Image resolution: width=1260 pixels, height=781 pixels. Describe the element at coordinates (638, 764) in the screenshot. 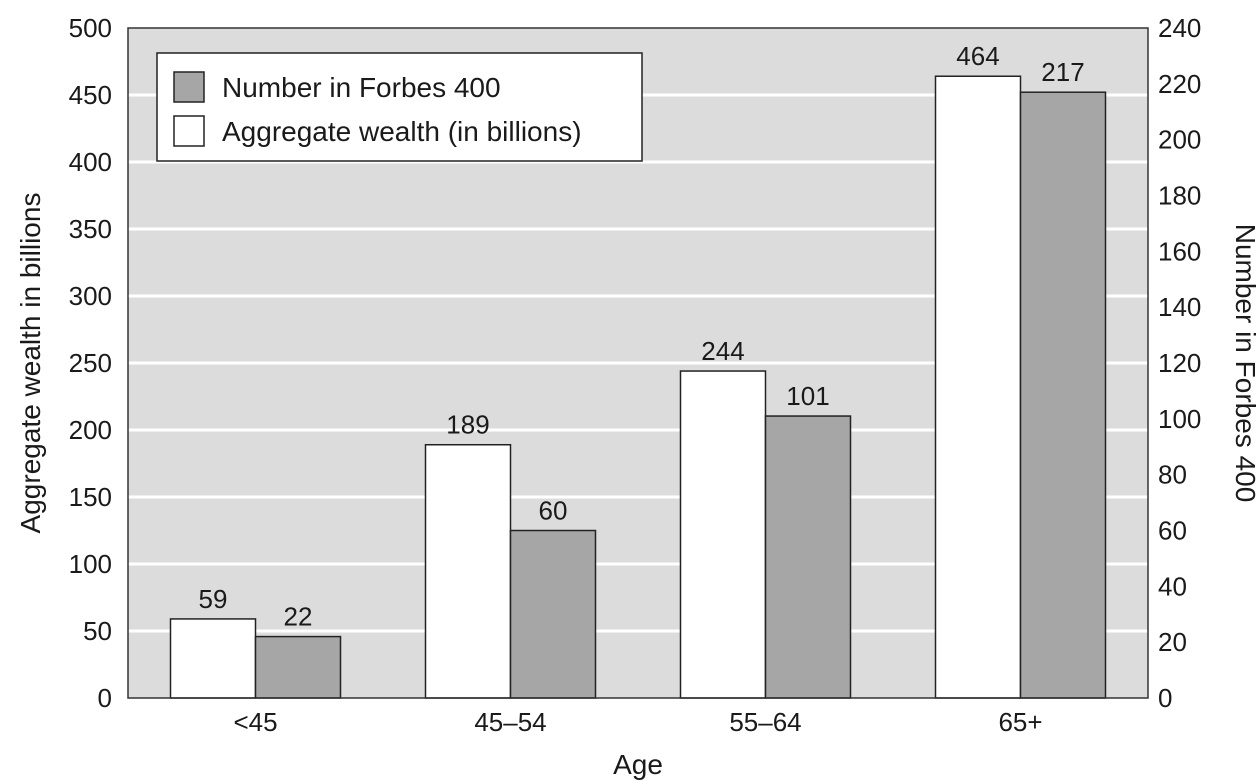

I see `x-axis-title: Age` at that location.